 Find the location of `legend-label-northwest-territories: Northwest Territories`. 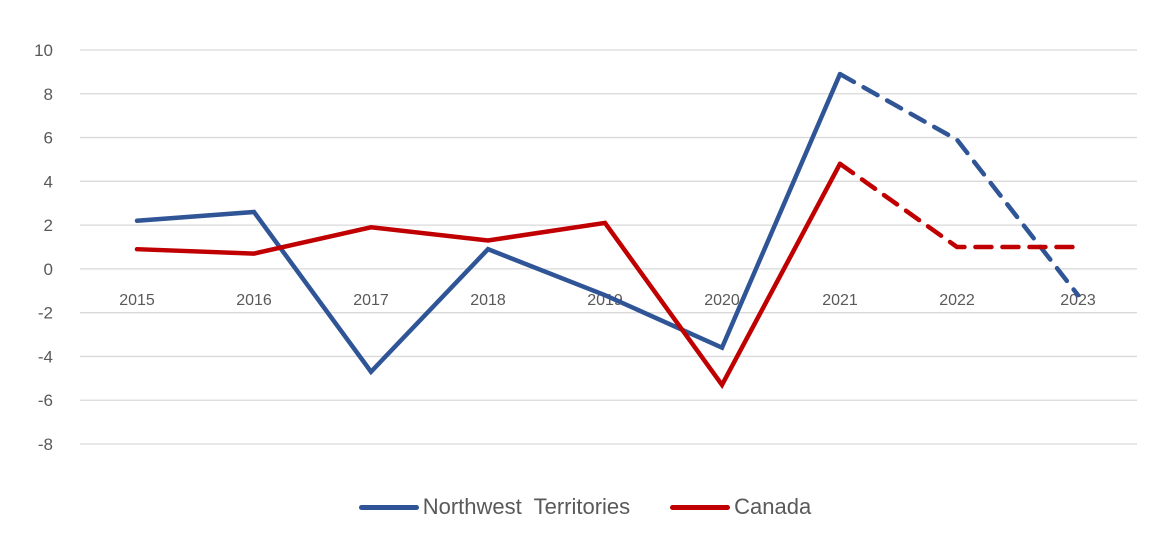

legend-label-northwest-territories: Northwest Territories is located at coordinates (526, 506).